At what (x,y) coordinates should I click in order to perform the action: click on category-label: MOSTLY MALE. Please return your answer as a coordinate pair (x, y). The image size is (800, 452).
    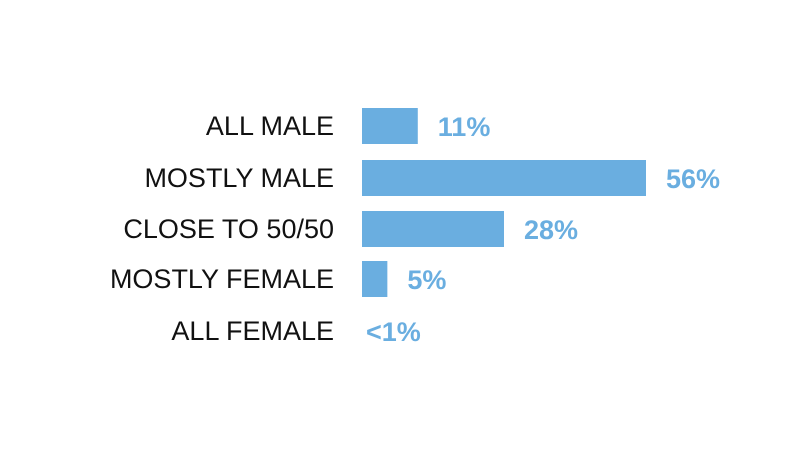
    Looking at the image, I should click on (239, 178).